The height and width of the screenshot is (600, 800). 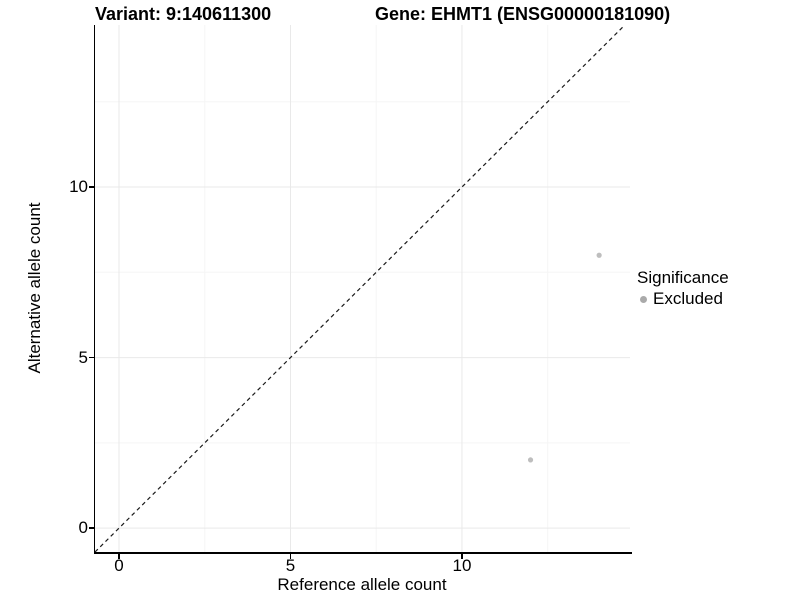 I want to click on y-tick-label: 0, so click(x=83, y=528).